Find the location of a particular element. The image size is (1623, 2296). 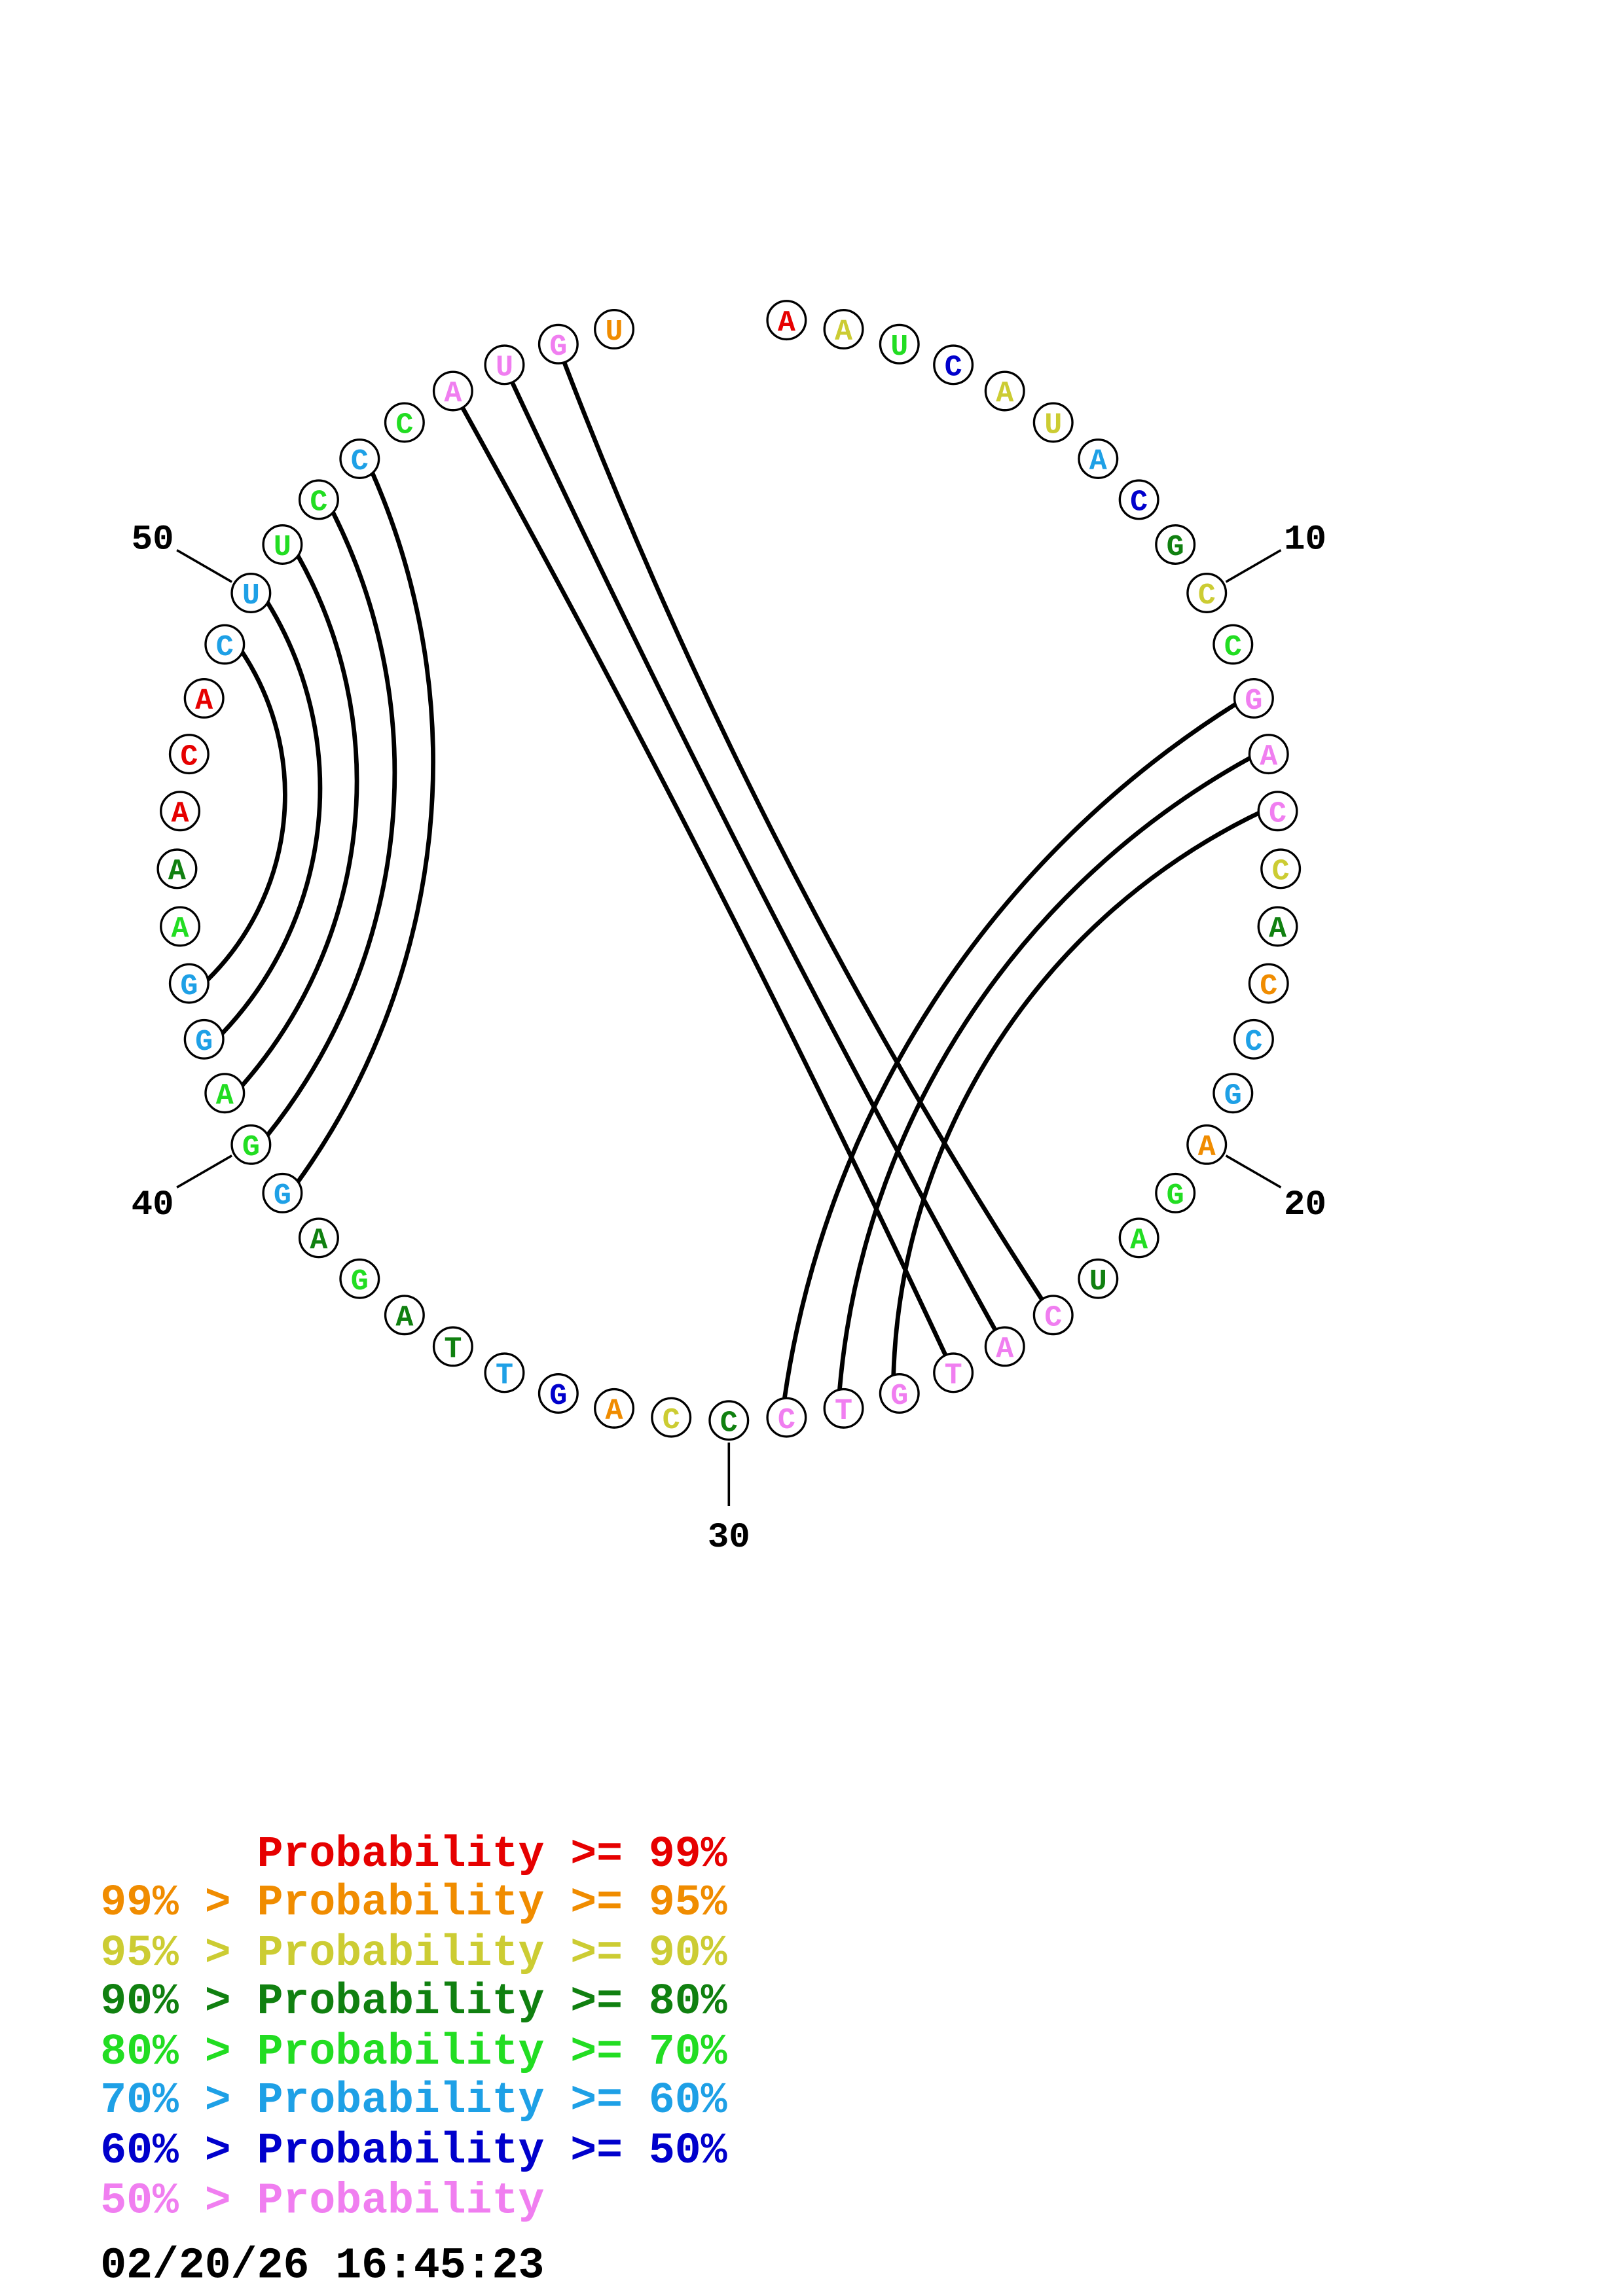

nucleotide-24: C is located at coordinates (1053, 1315).